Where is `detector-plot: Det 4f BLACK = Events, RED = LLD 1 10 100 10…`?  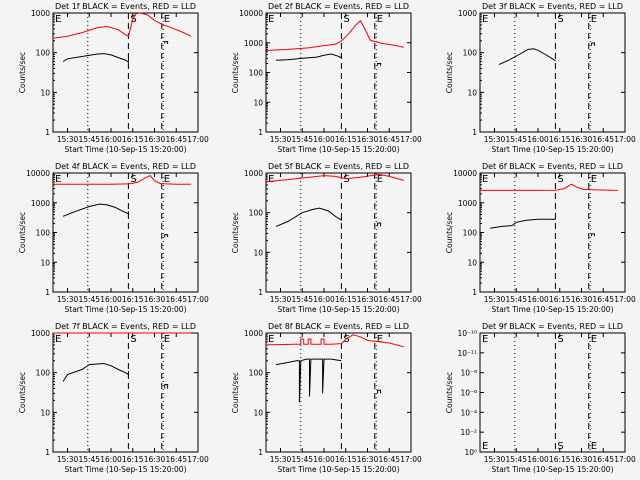 detector-plot: Det 4f BLACK = Events, RED = LLD 1 10 100 10… is located at coordinates (113, 238).